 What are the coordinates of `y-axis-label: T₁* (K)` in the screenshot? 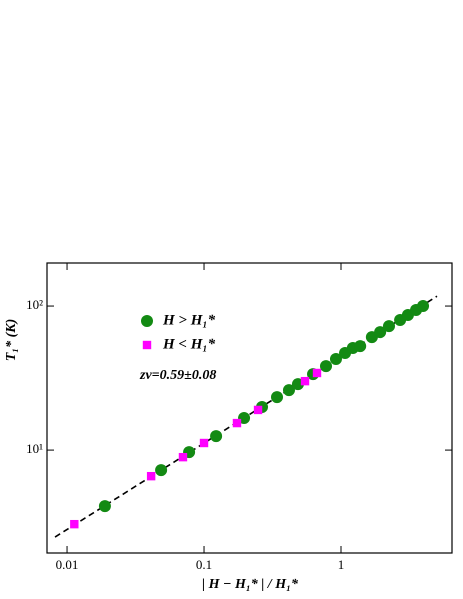 It's located at (11, 340).